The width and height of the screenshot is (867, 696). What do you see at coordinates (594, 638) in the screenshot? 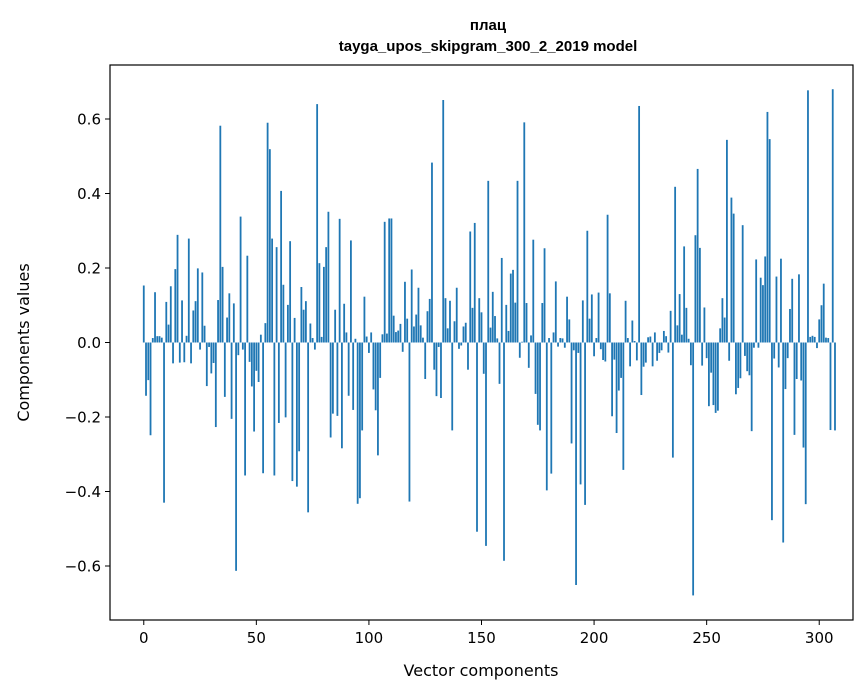
I see `x-tick-label: 200` at bounding box center [594, 638].